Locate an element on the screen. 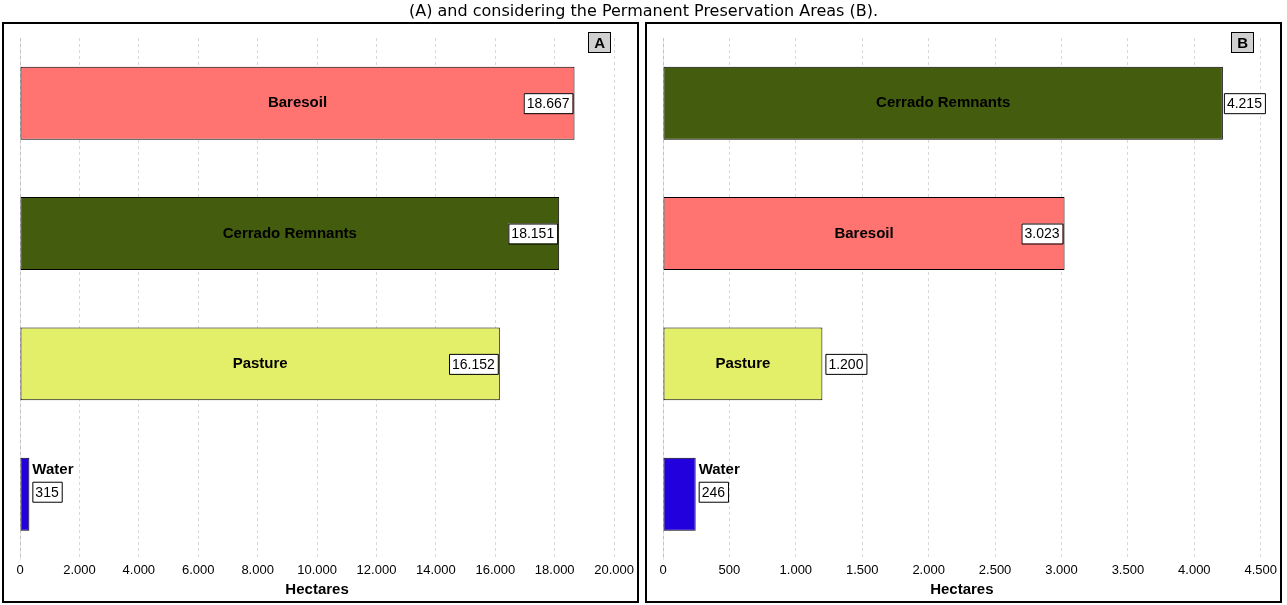  x-tick-label: 16.000 is located at coordinates (495, 569).